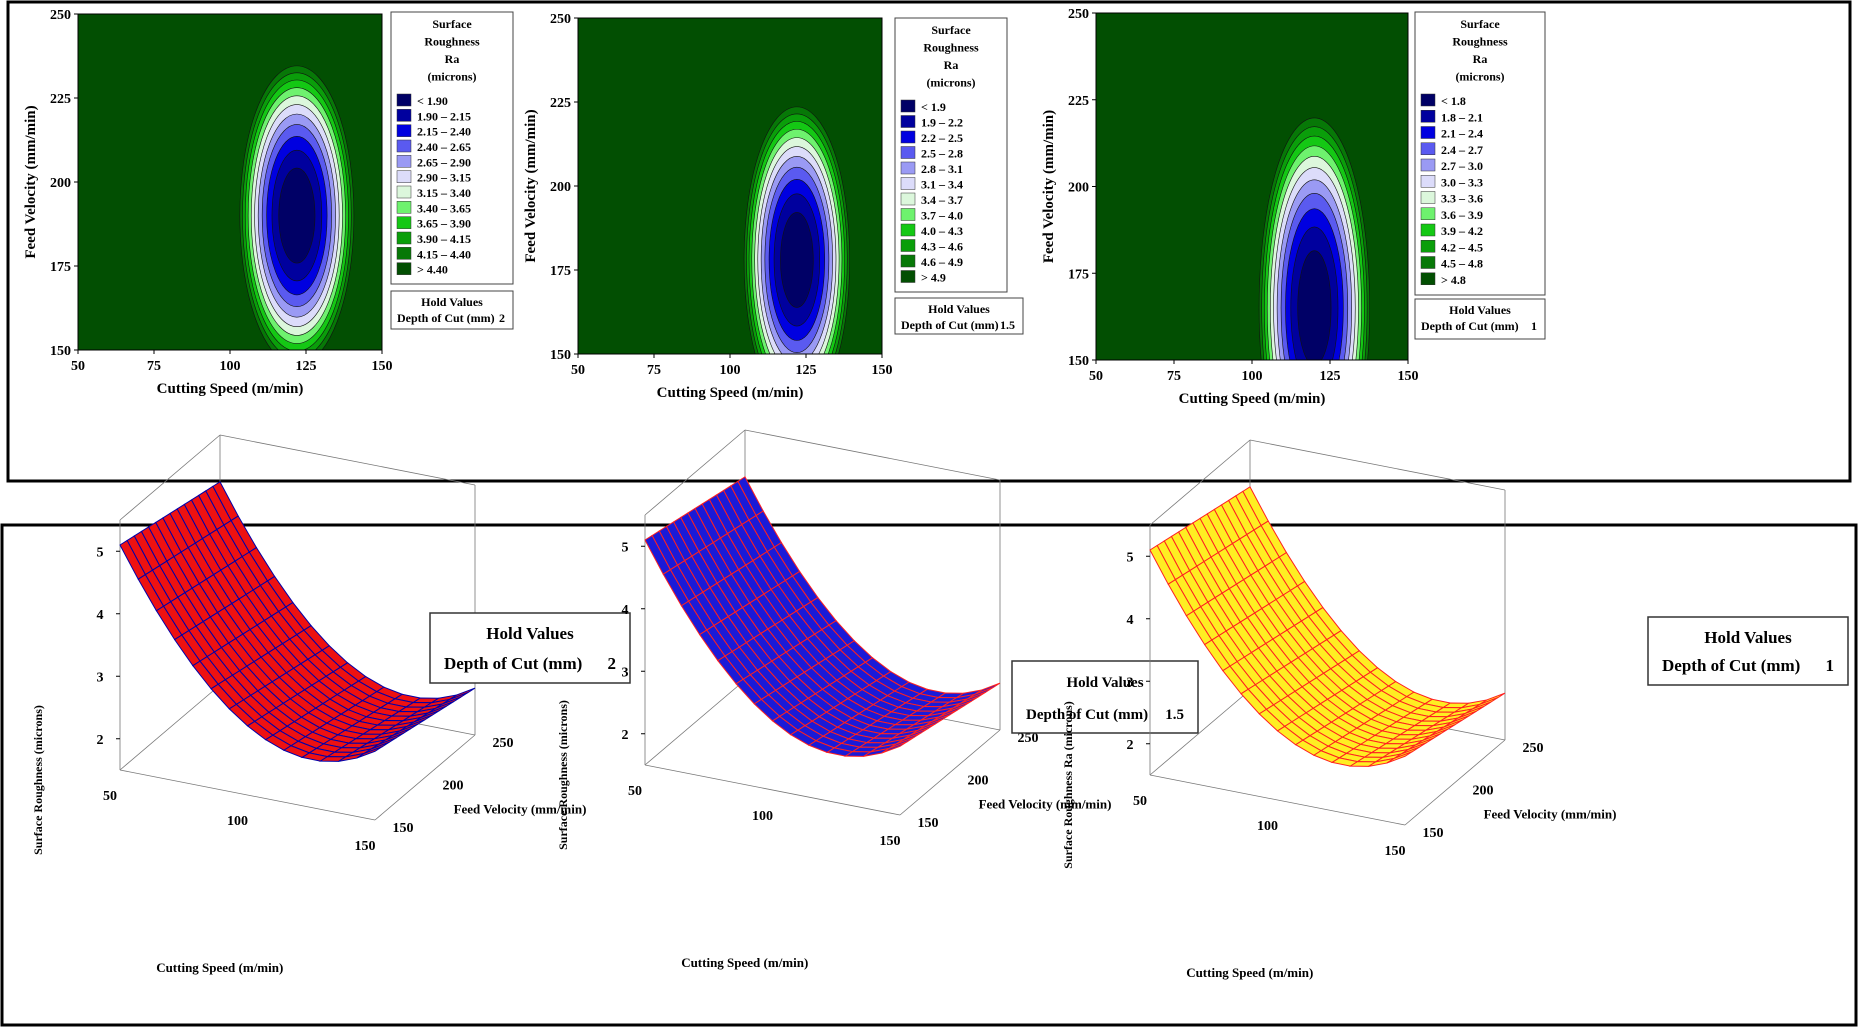 The image size is (1859, 1028). What do you see at coordinates (444, 239) in the screenshot?
I see `legend-entry: 3.90 – 4.15` at bounding box center [444, 239].